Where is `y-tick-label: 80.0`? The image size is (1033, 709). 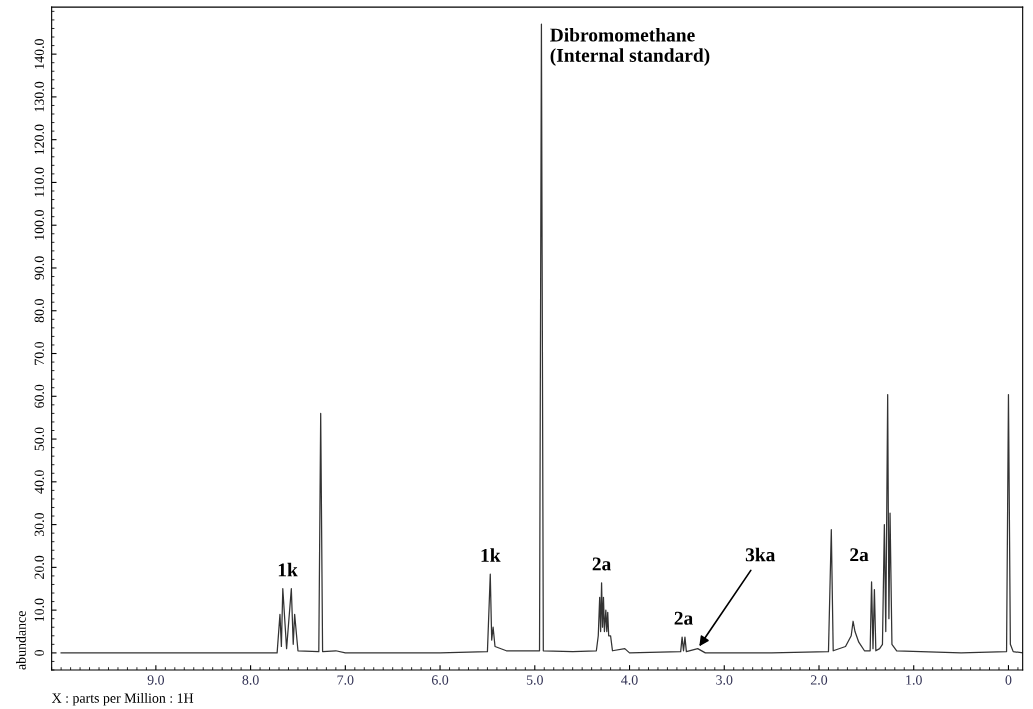 y-tick-label: 80.0 is located at coordinates (39, 311).